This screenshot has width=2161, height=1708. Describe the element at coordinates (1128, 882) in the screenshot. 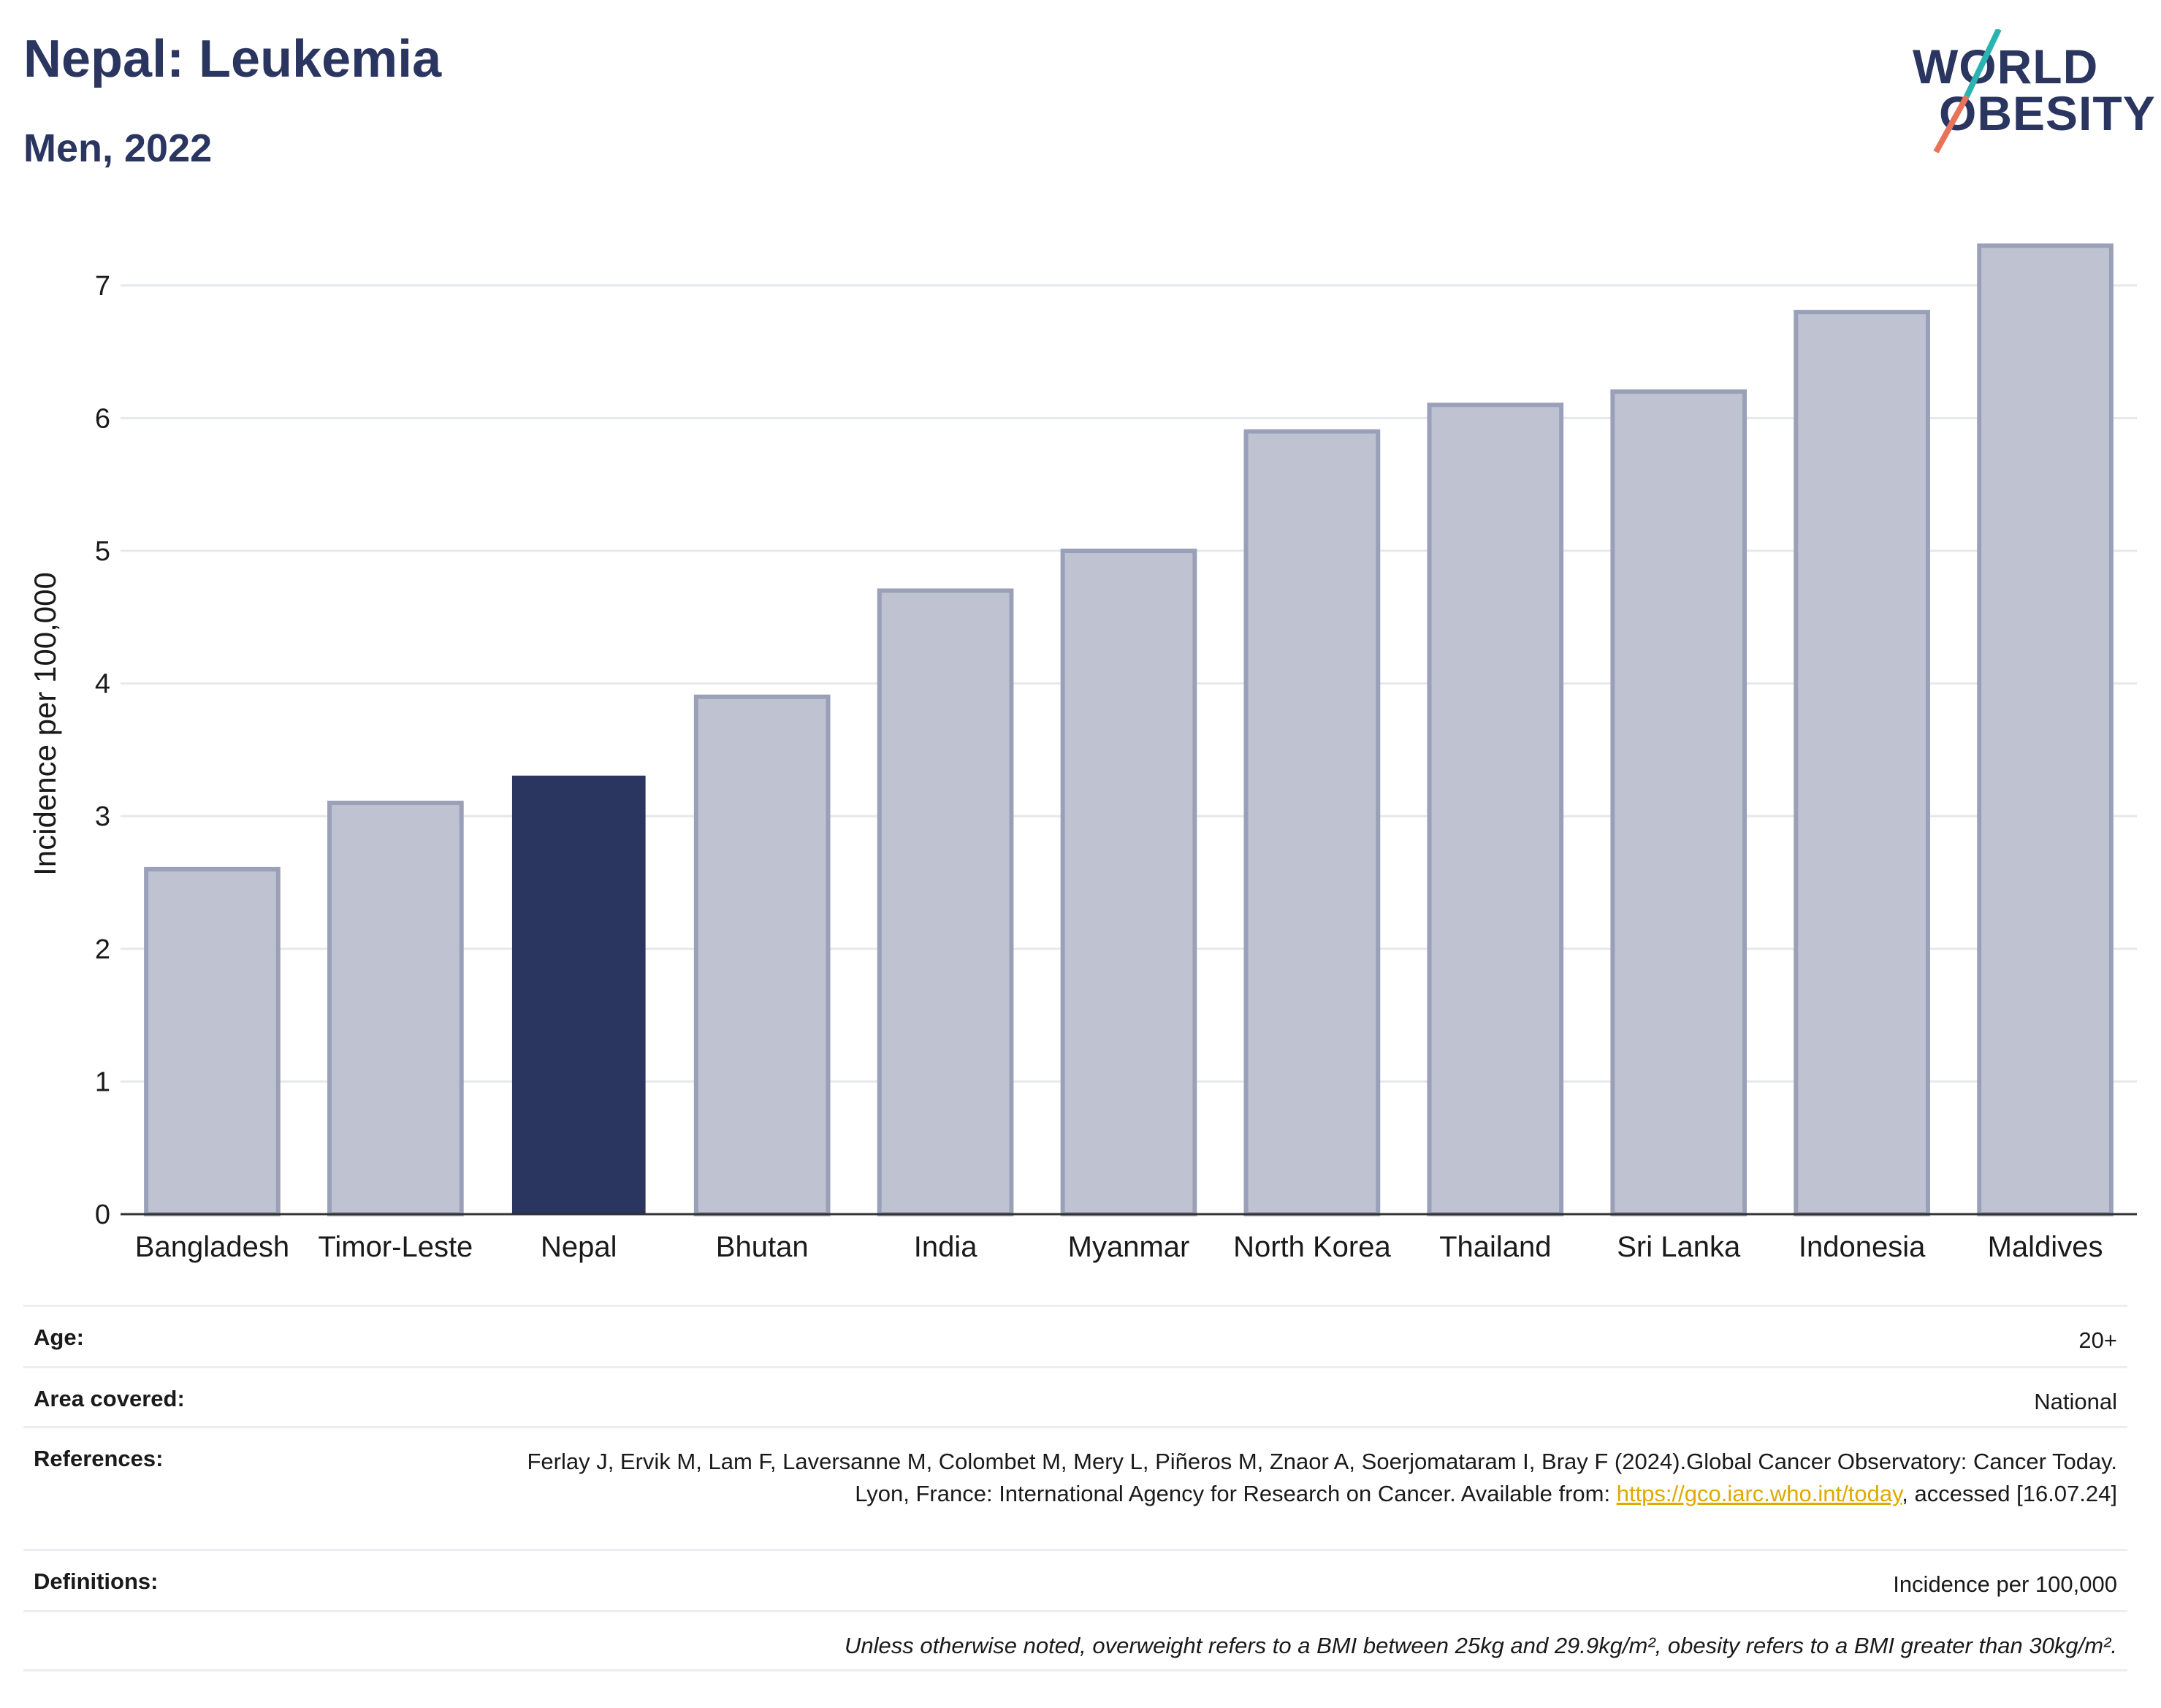

I see `bar-myanmar` at that location.